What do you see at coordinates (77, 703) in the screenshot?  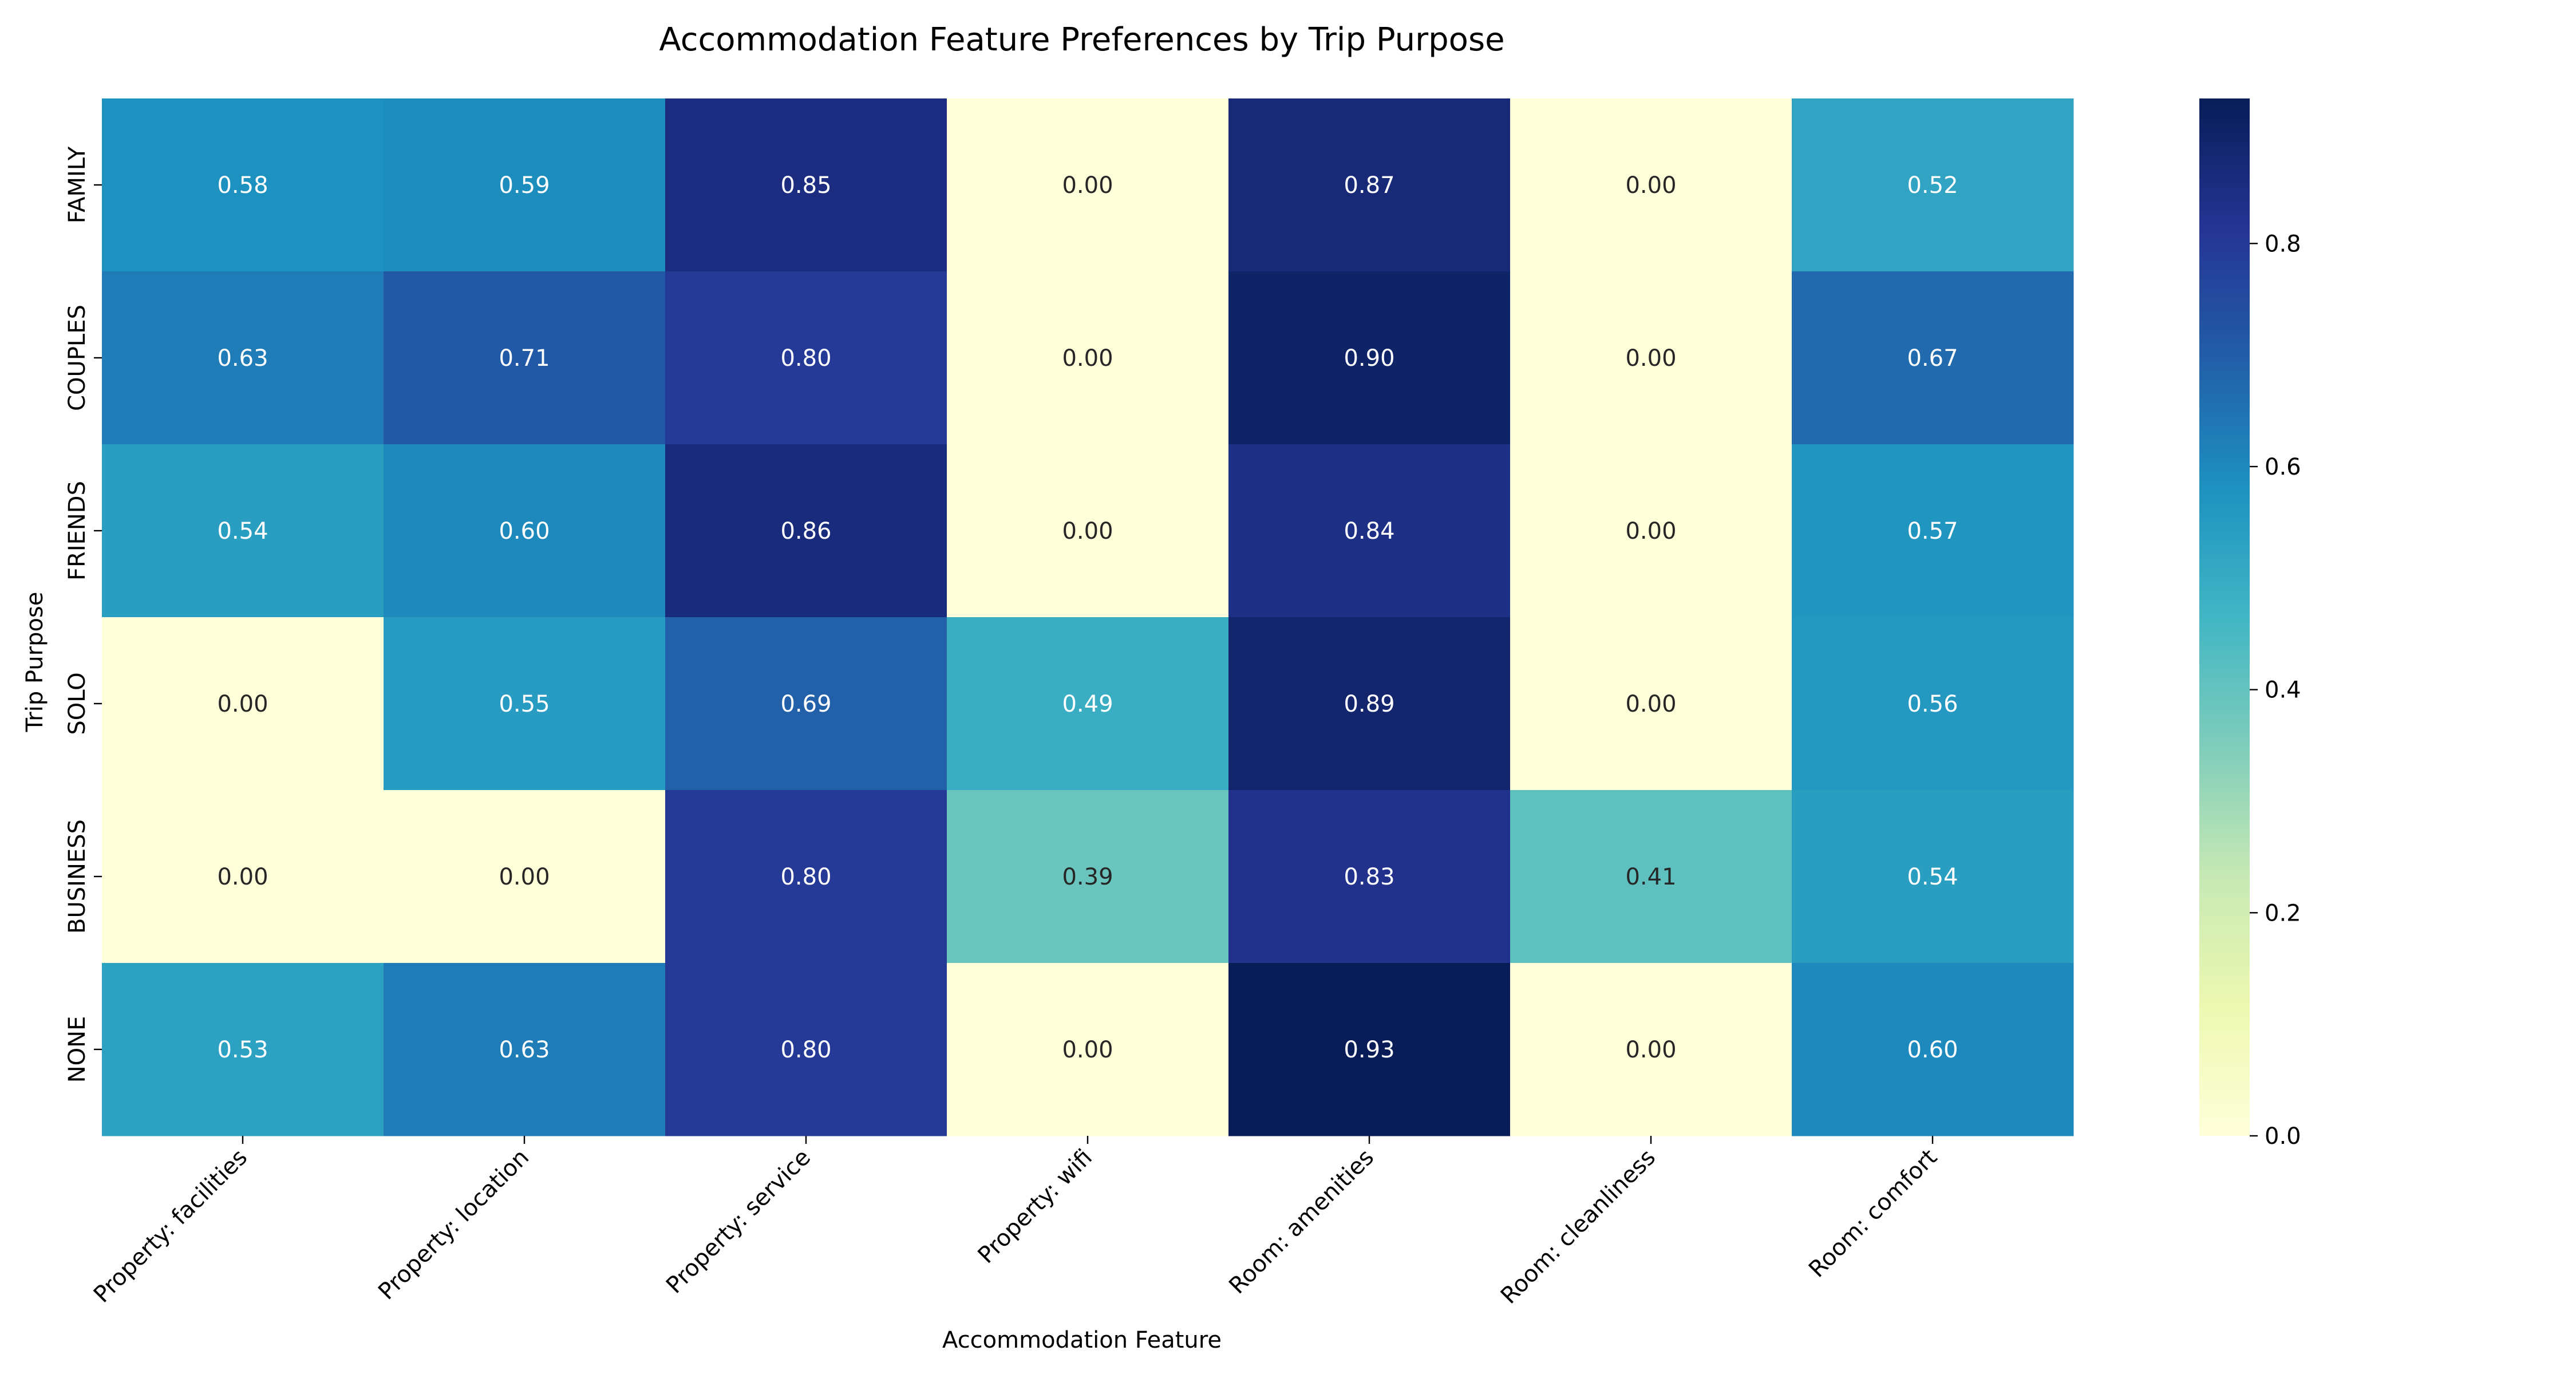 I see `y-tick-label: SOLO` at bounding box center [77, 703].